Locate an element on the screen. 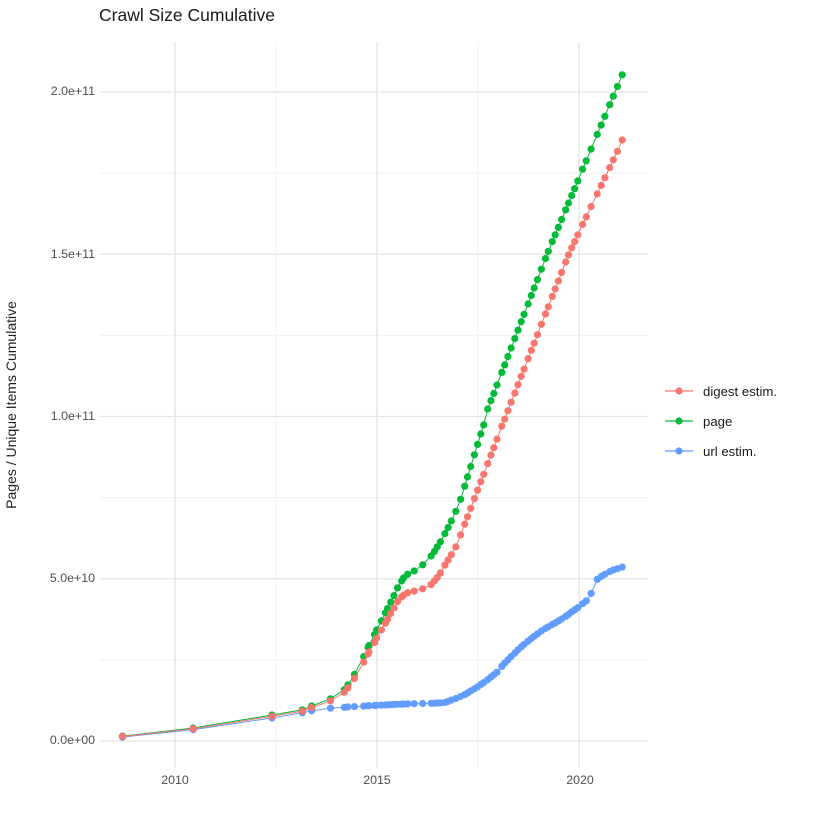 Image resolution: width=826 pixels, height=827 pixels. legend: digest estim. page url estim. is located at coordinates (720, 421).